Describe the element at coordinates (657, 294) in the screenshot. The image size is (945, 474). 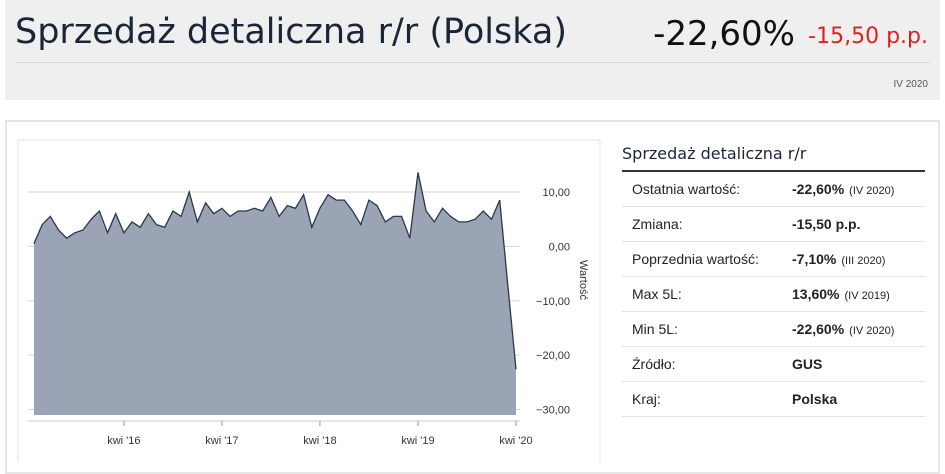
I see `row-label: Max 5L:` at that location.